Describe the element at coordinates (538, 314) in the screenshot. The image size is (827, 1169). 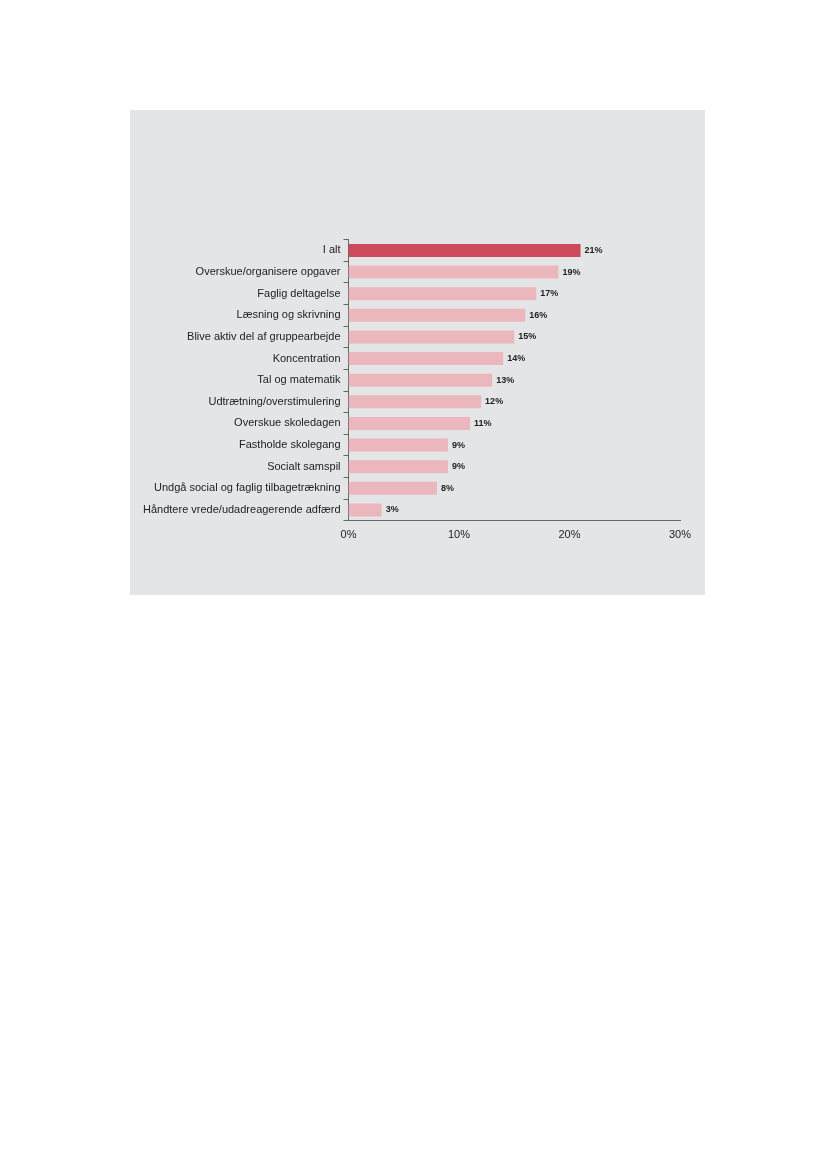
I see `data-label: 16%` at that location.